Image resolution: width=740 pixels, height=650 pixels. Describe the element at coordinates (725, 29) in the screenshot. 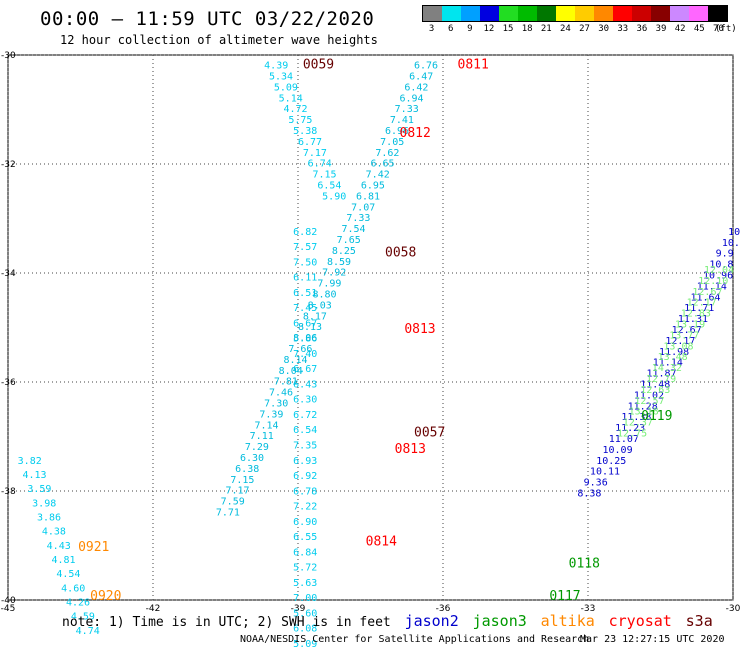

I see `legend-unit: (ft)` at that location.